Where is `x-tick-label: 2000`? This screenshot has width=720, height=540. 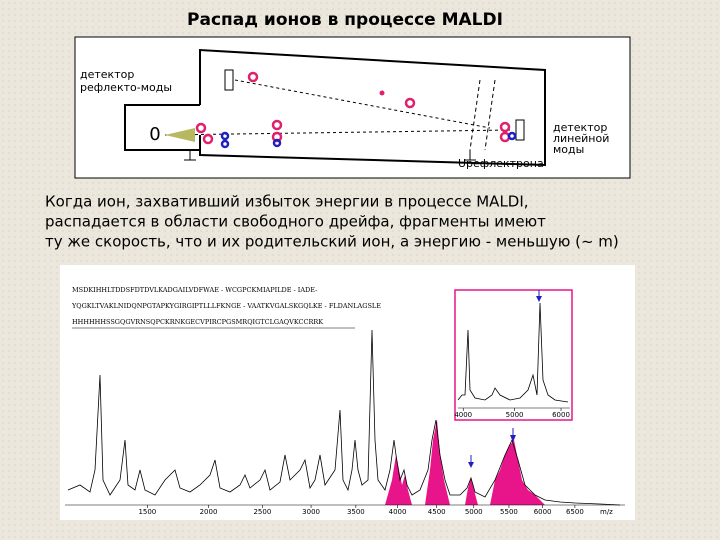
x-tick-label: 2000 is located at coordinates (209, 512).